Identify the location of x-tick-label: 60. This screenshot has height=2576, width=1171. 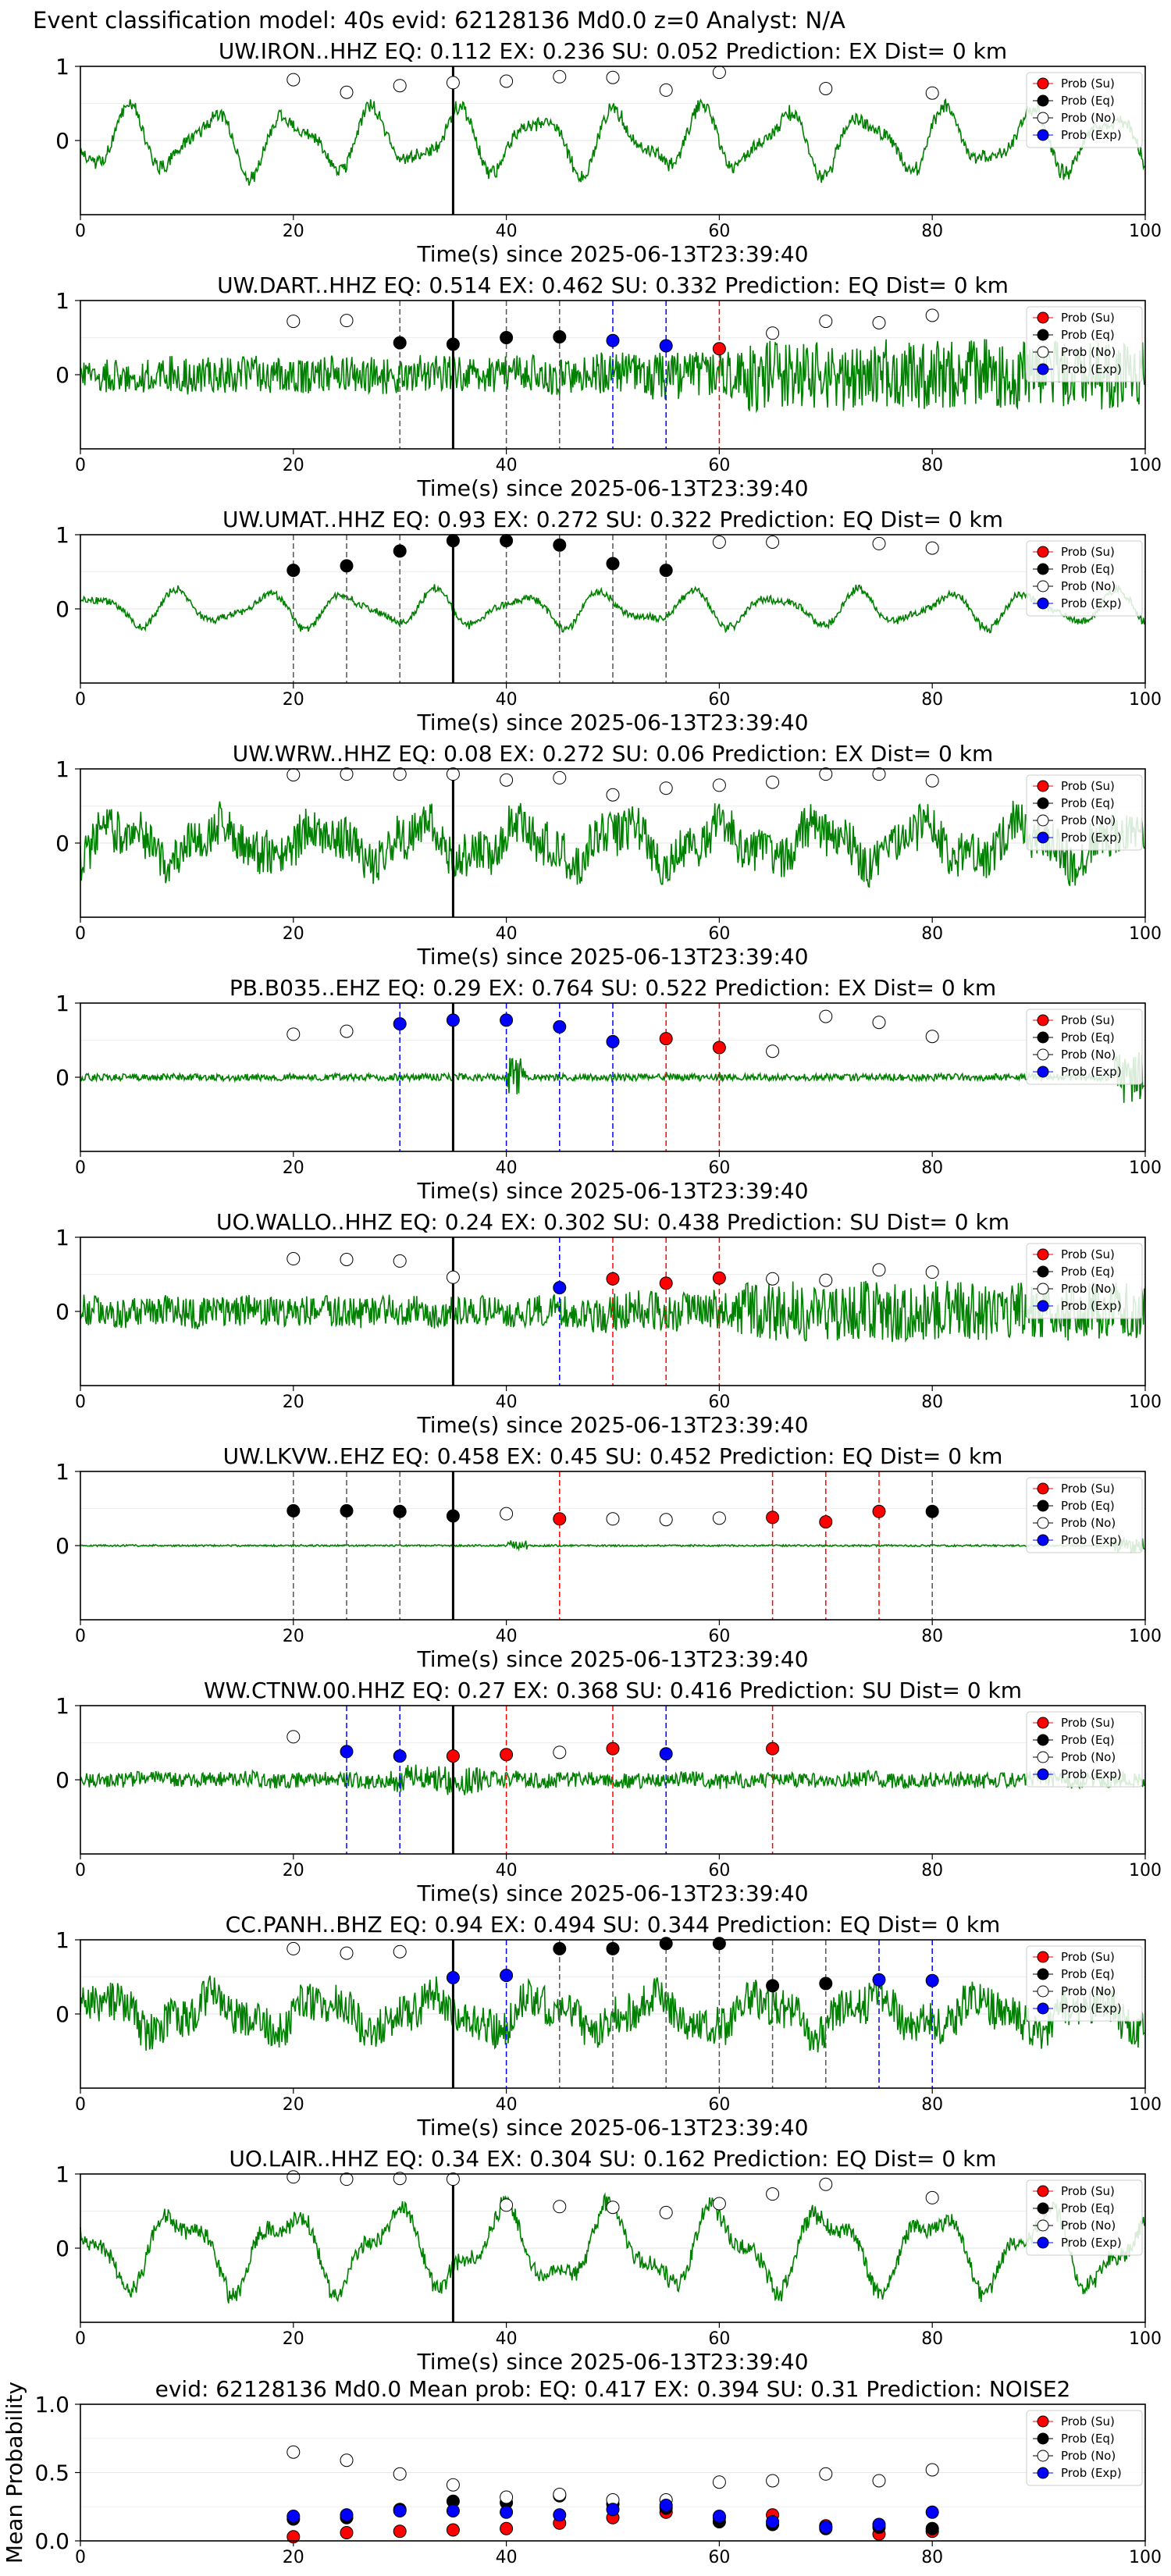
(719, 2339).